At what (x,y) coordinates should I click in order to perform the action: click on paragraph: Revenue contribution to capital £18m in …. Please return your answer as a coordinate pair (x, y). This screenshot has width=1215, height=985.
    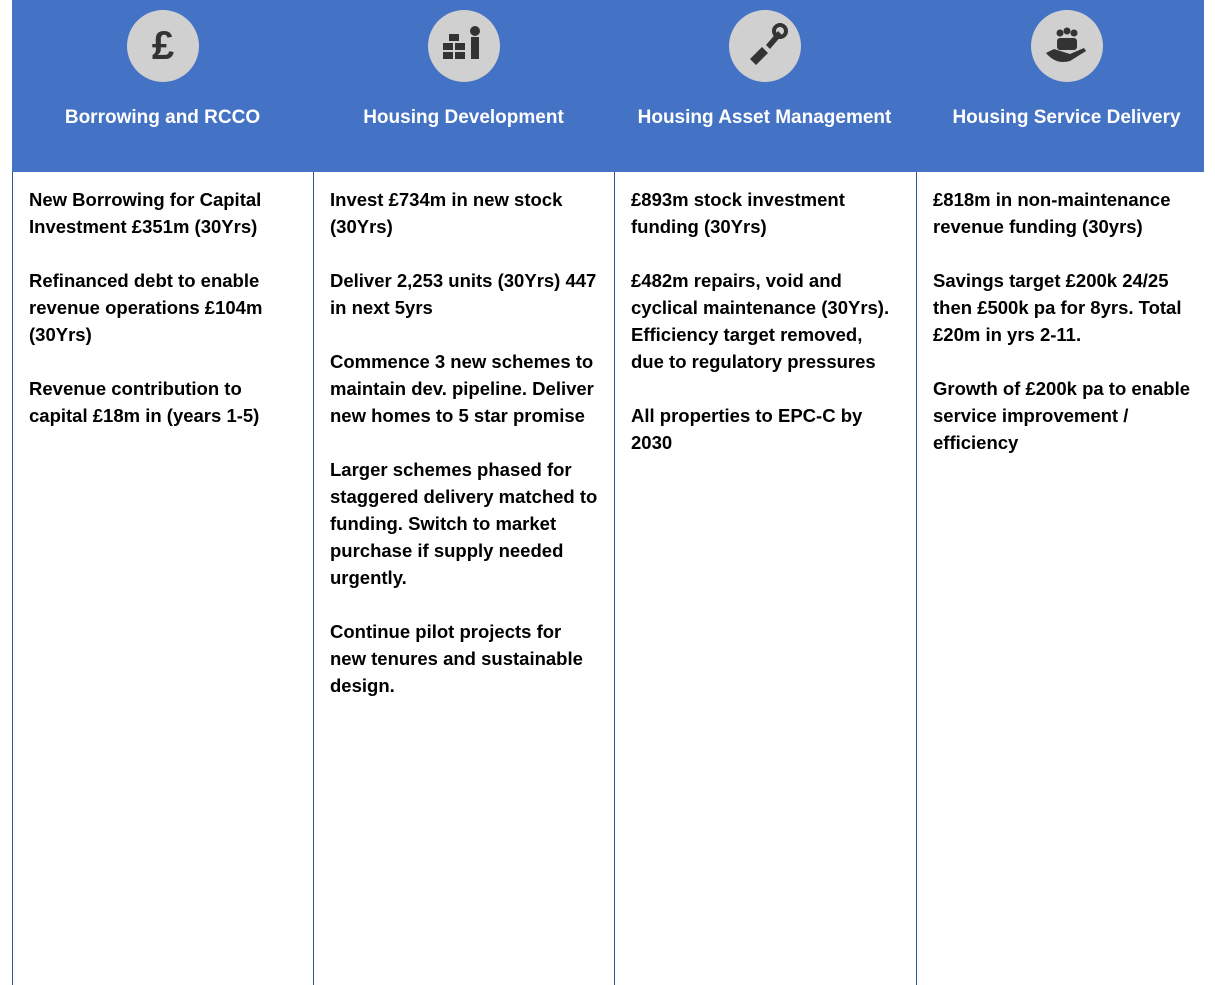
    Looking at the image, I should click on (144, 402).